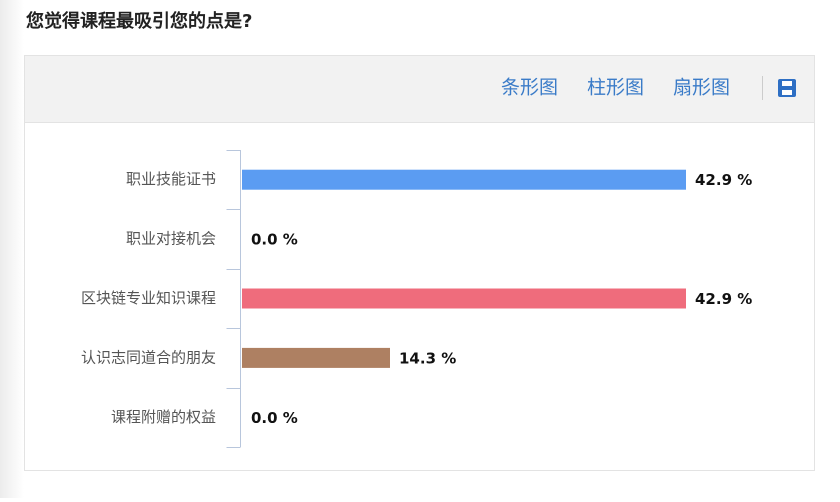  Describe the element at coordinates (12, 249) in the screenshot. I see `backdrop` at that location.